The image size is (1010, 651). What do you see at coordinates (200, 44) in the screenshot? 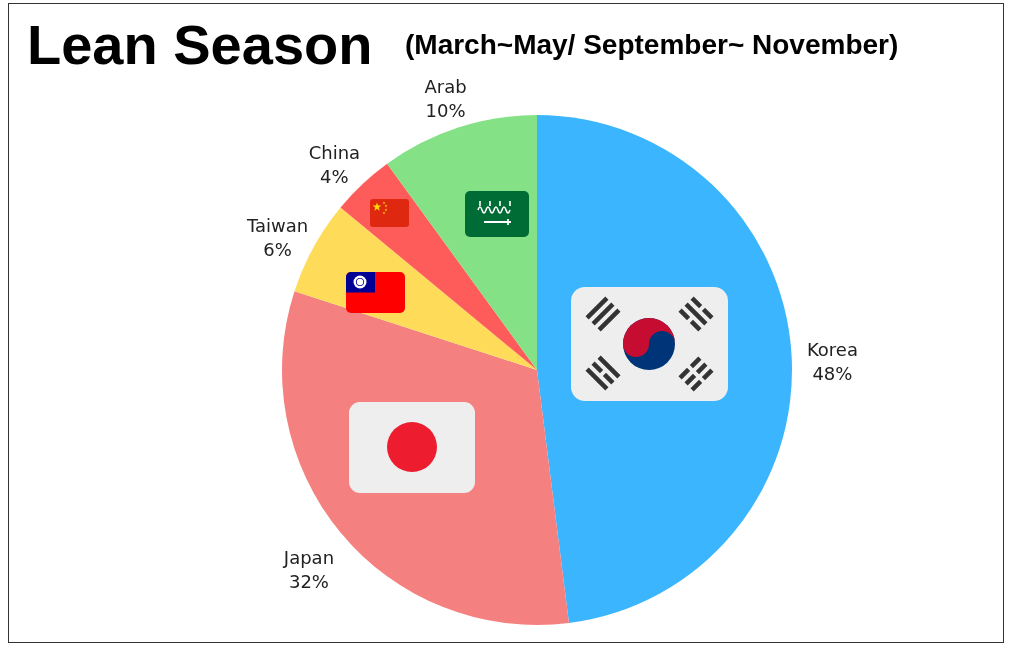
I see `chart-title: Lean Season` at bounding box center [200, 44].